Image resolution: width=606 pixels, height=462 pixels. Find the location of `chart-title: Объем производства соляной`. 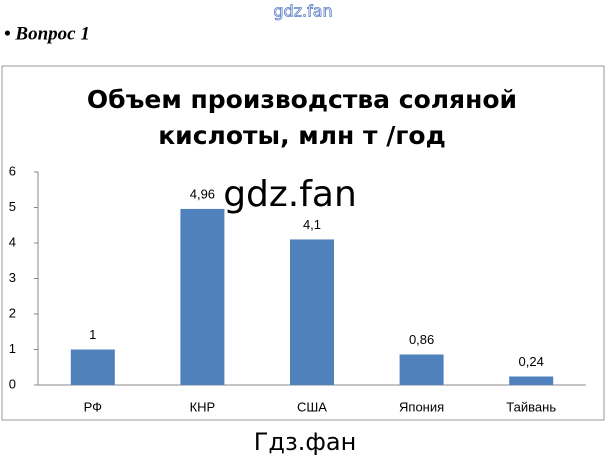

chart-title: Объем производства соляной is located at coordinates (302, 99).